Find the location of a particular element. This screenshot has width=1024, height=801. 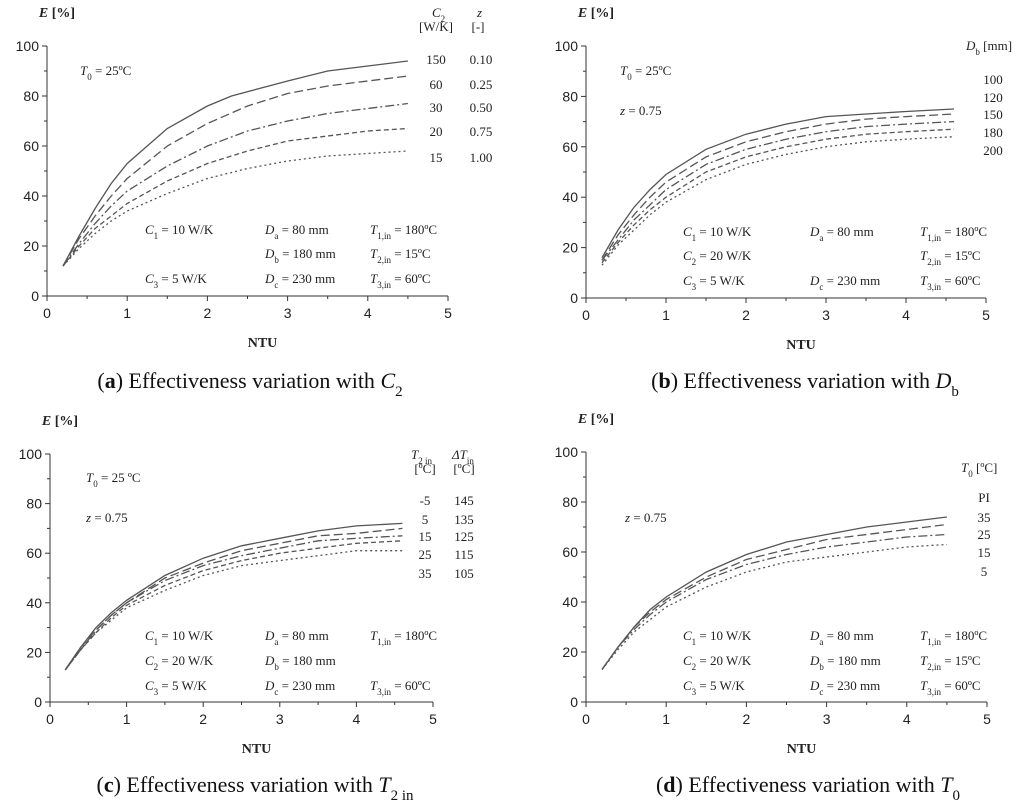

caption-b: (b) Effectiveness variation with Db is located at coordinates (805, 384).